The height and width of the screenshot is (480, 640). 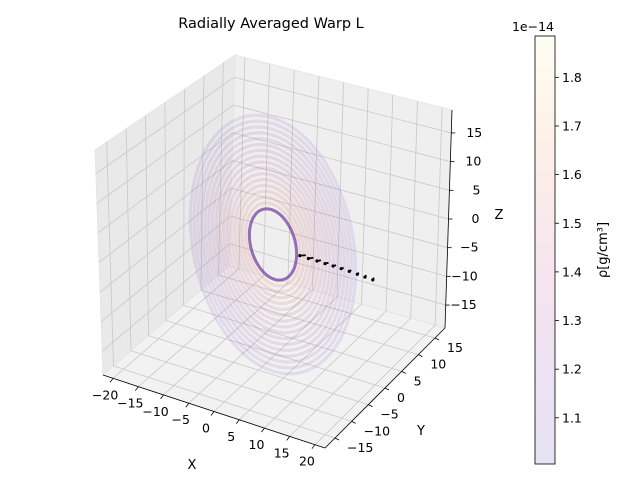 I want to click on z-tick-label: 10, so click(x=473, y=161).